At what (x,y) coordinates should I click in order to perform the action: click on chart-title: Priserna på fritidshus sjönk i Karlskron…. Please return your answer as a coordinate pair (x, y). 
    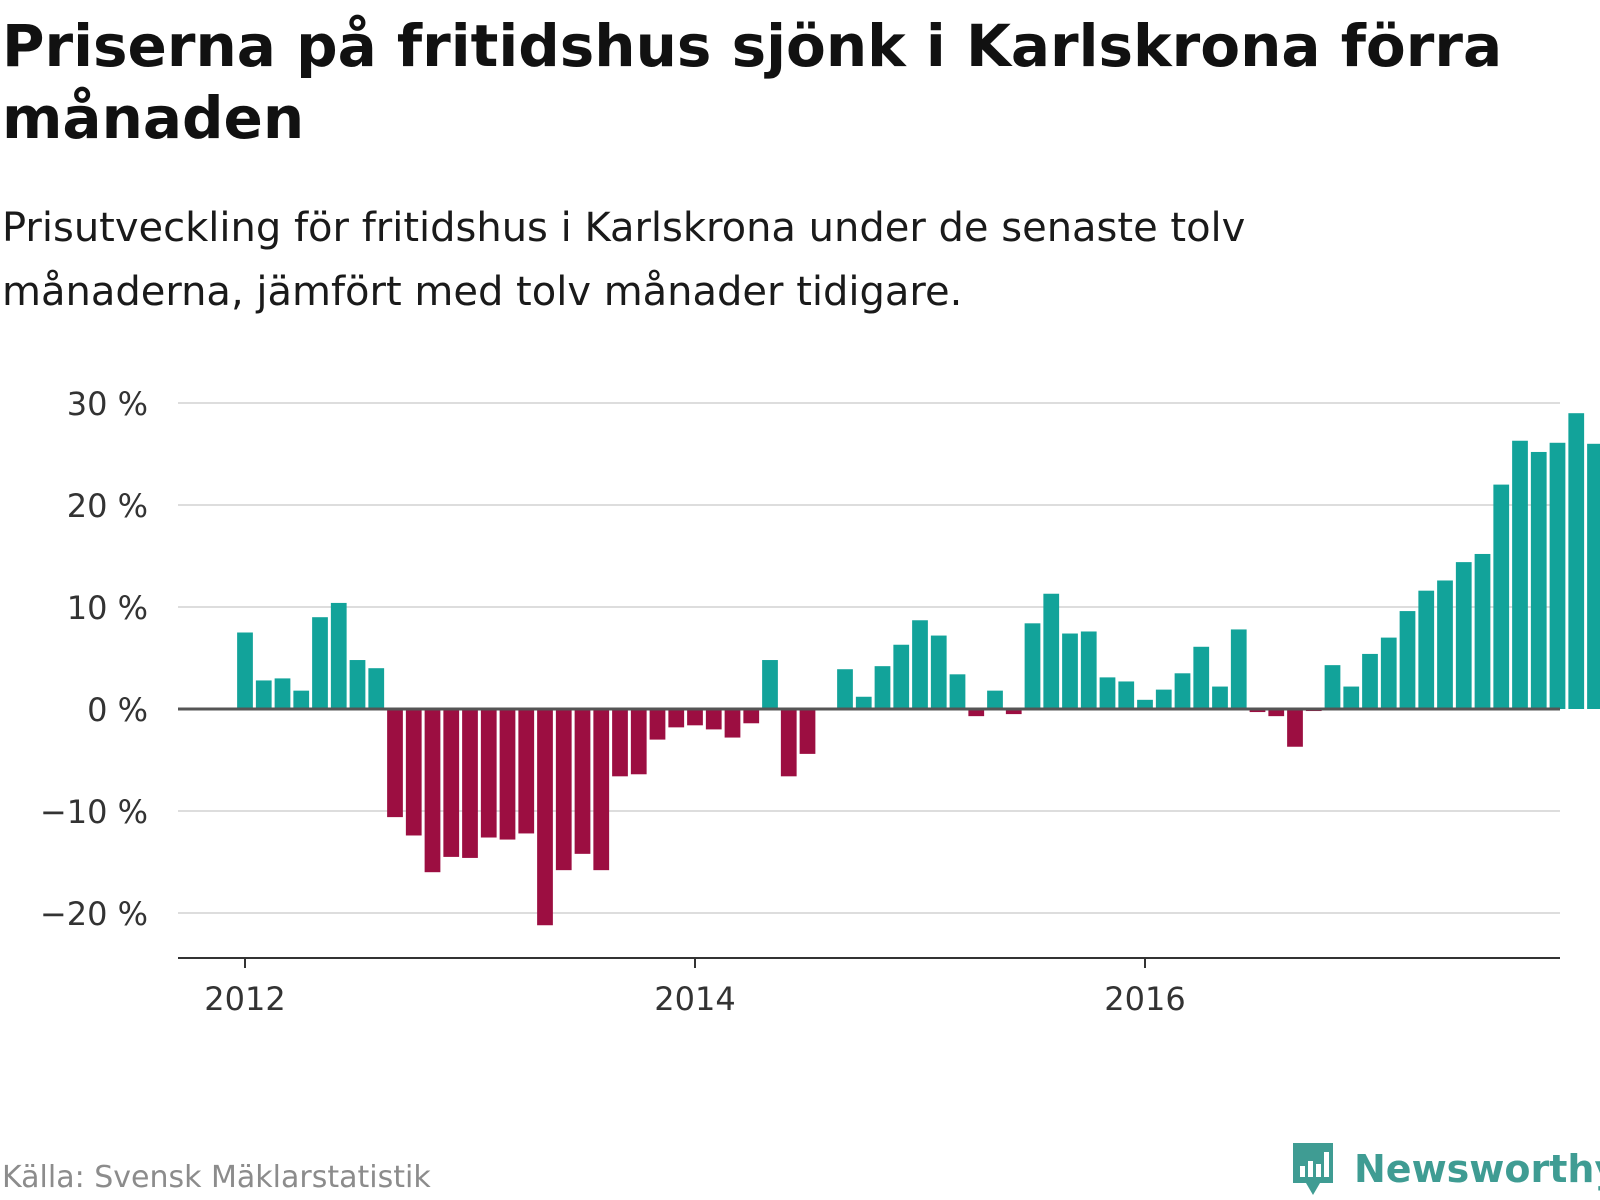
    Looking at the image, I should click on (752, 82).